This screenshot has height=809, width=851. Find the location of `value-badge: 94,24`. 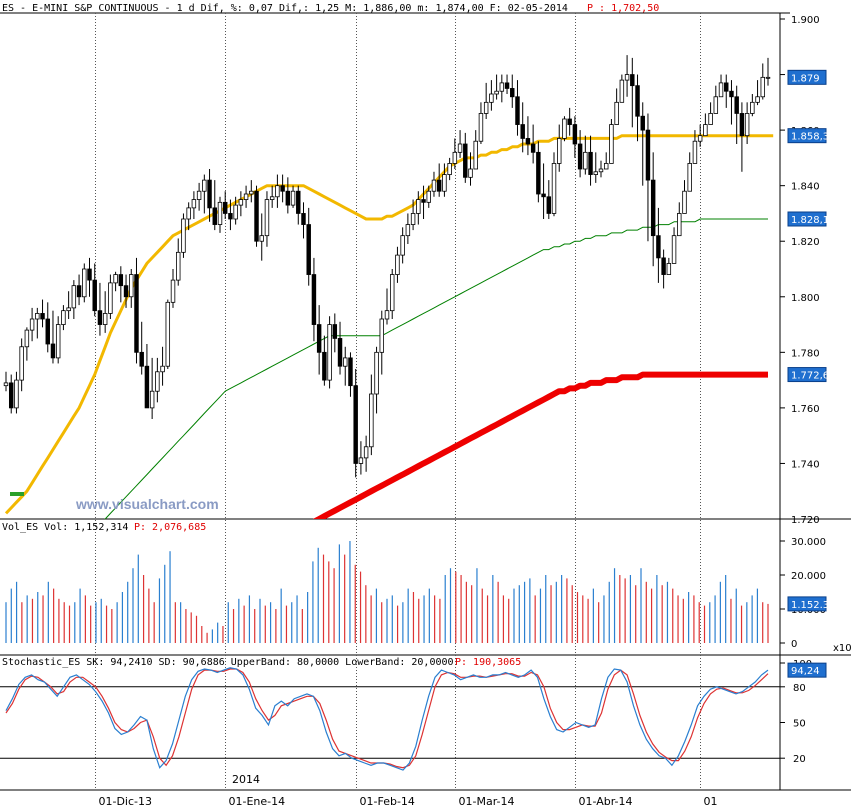

value-badge: 94,24 is located at coordinates (807, 670).